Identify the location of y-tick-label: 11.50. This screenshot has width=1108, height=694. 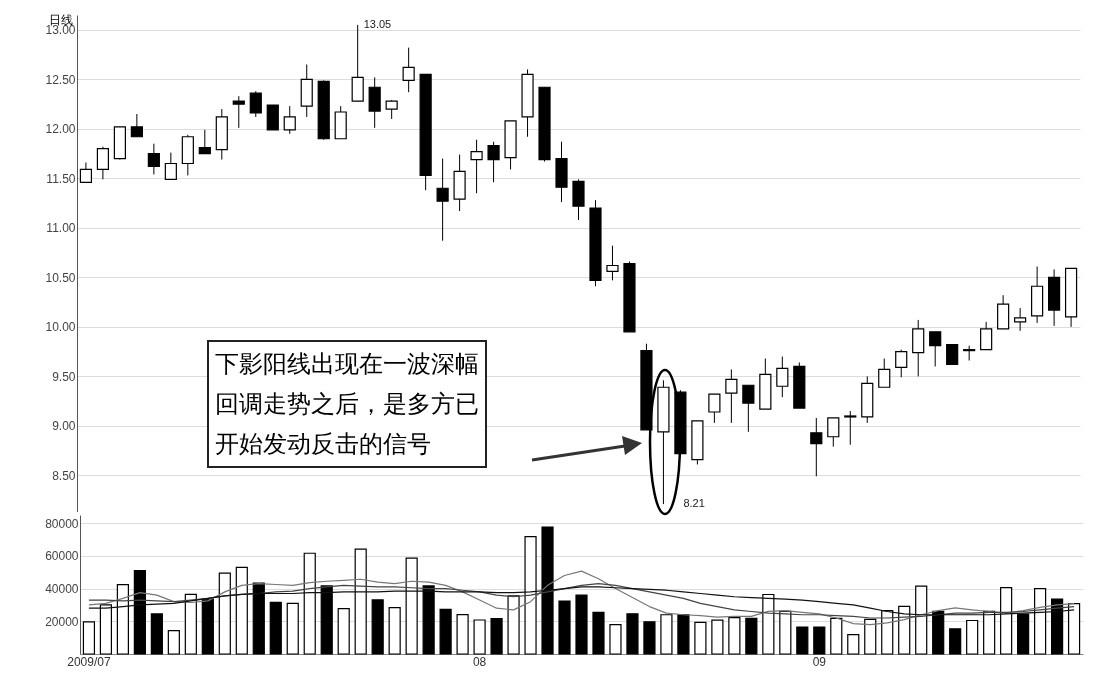
(61, 178).